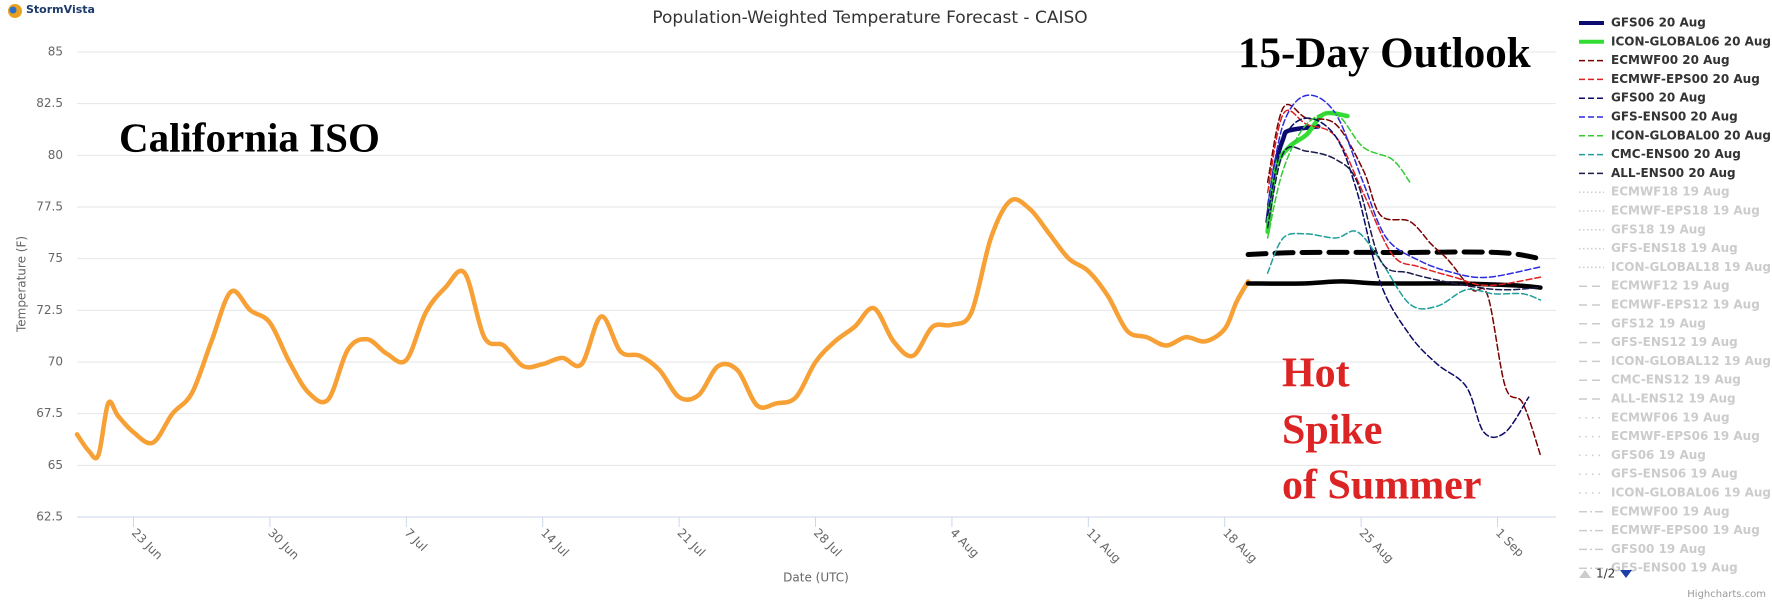 Image resolution: width=1772 pixels, height=600 pixels. I want to click on legend-item: GFS-ENS18 19 Aug, so click(1658, 248).